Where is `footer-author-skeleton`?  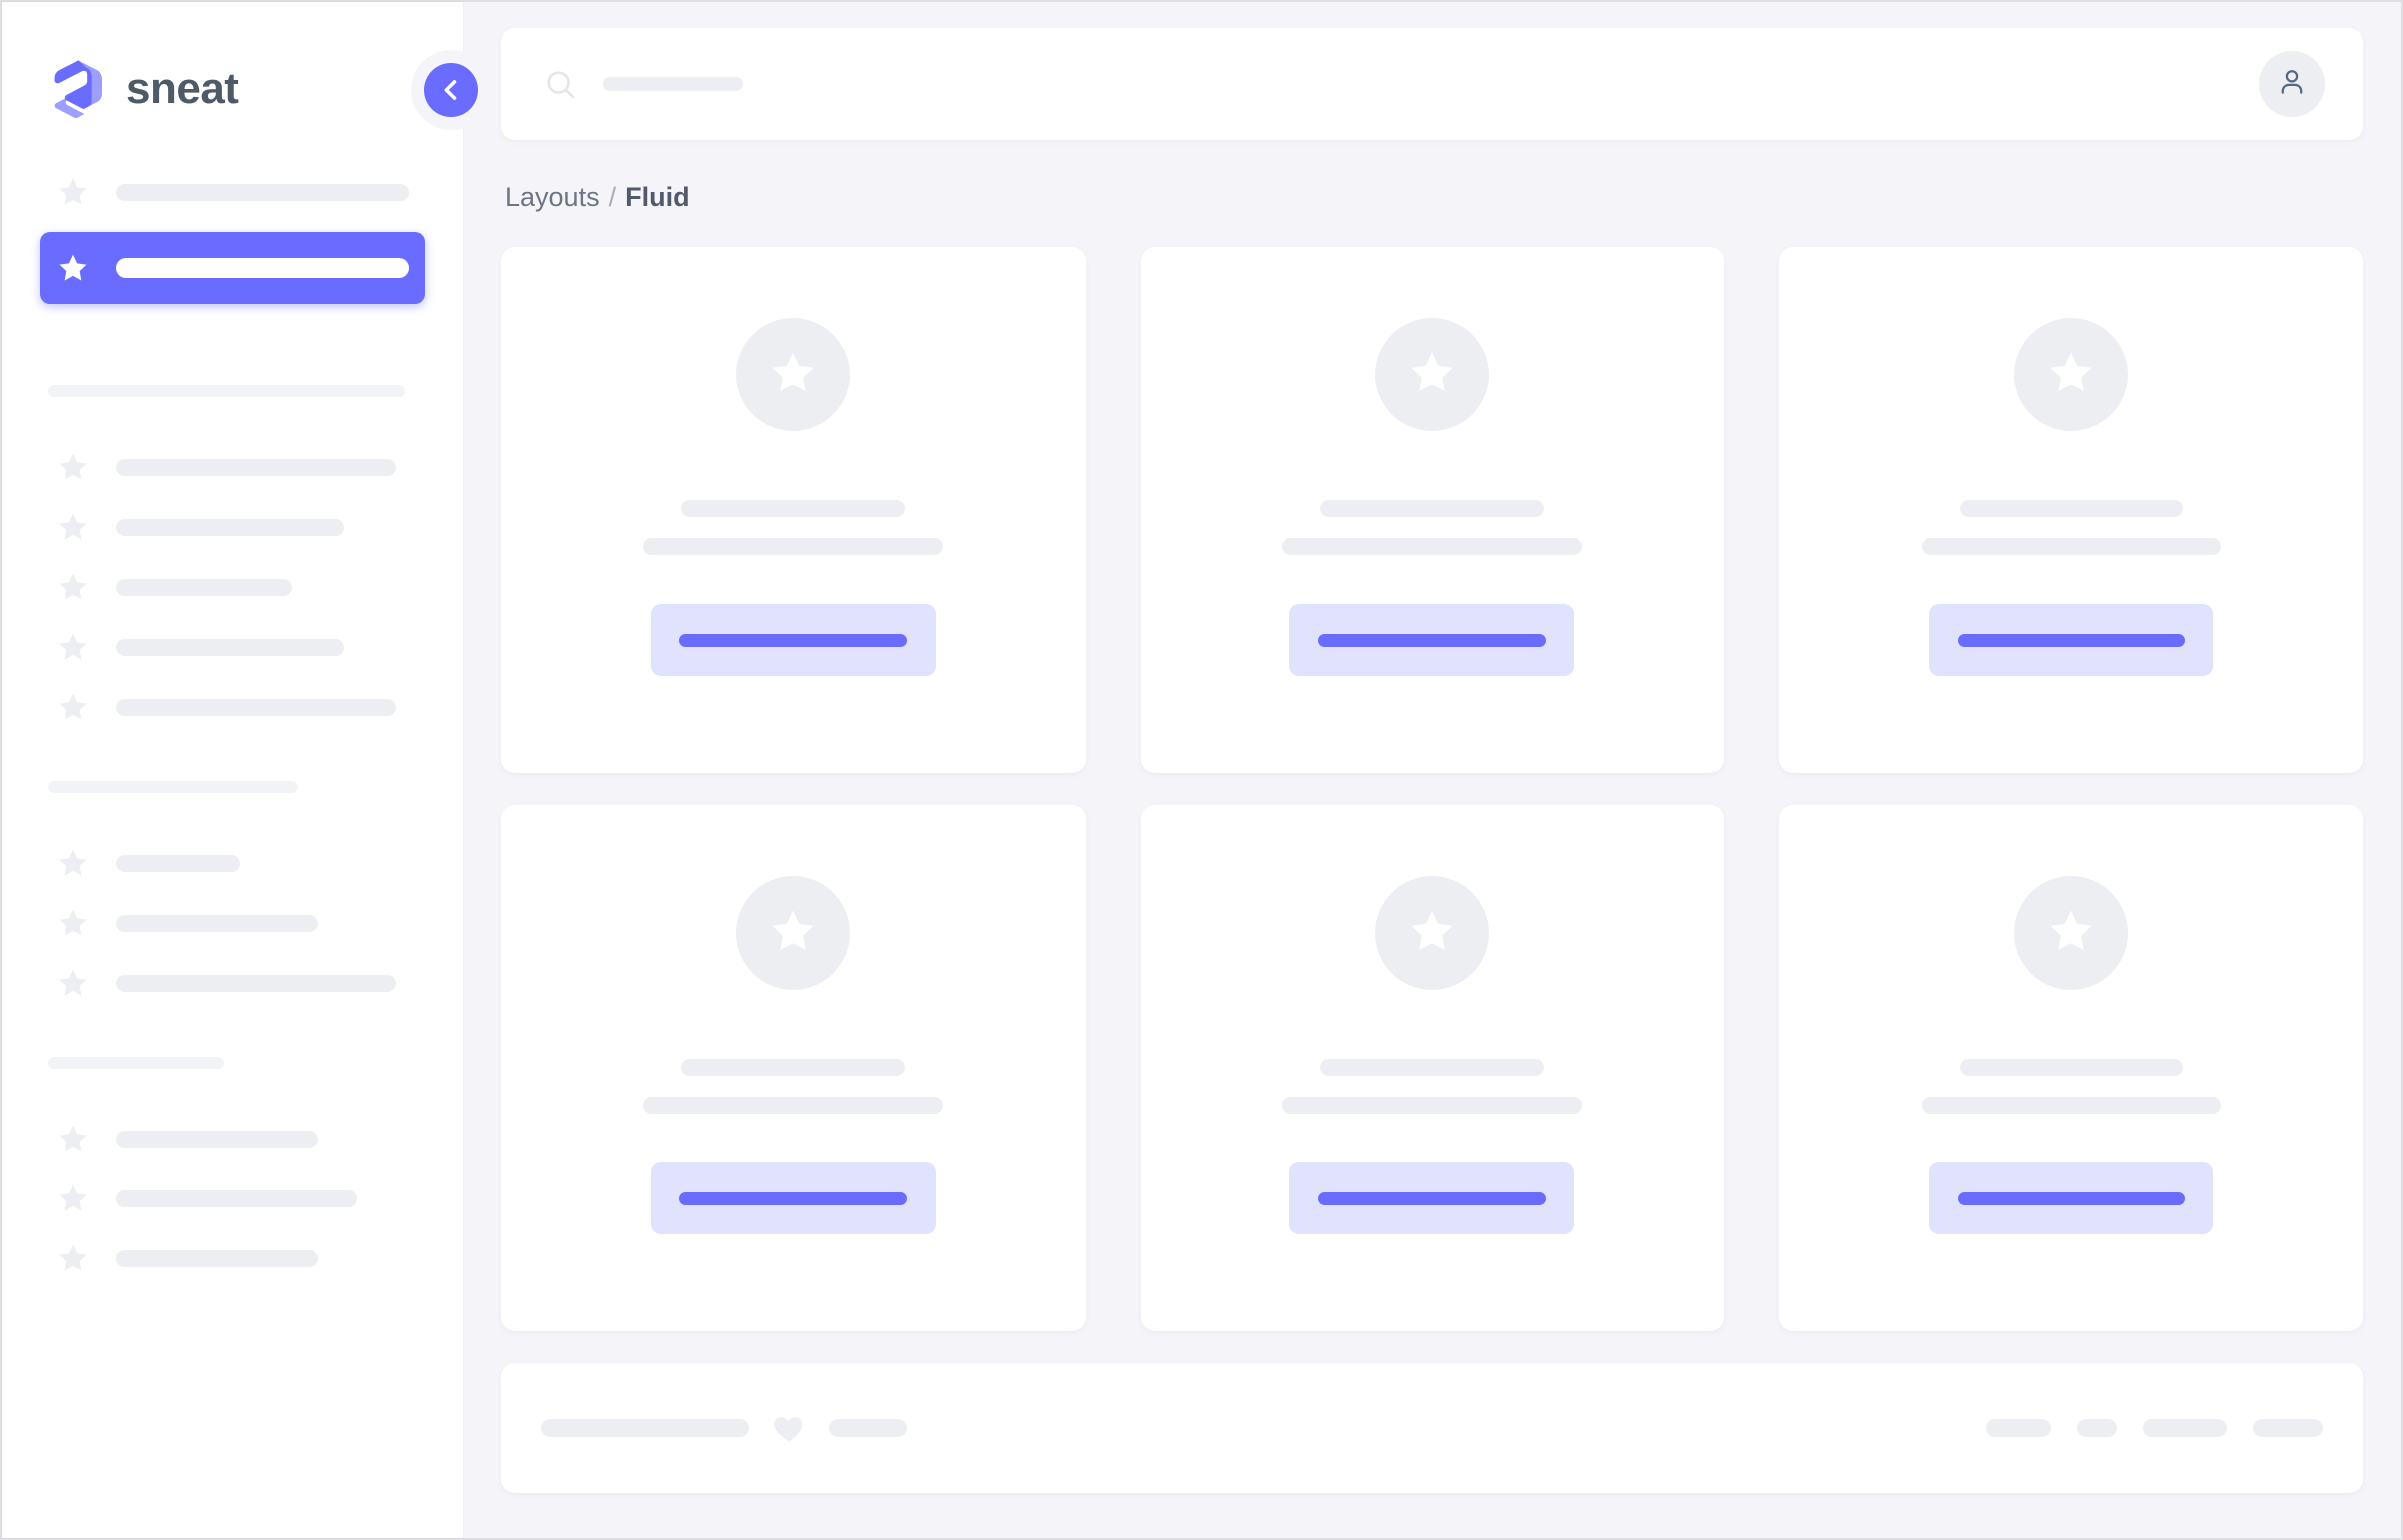
footer-author-skeleton is located at coordinates (868, 1428).